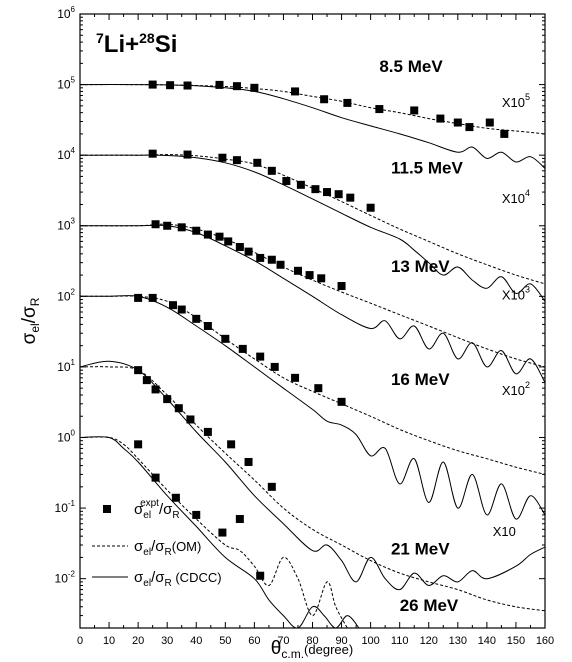 The height and width of the screenshot is (662, 572). Describe the element at coordinates (427, 167) in the screenshot. I see `energy-label: 11.5 MeV` at that location.